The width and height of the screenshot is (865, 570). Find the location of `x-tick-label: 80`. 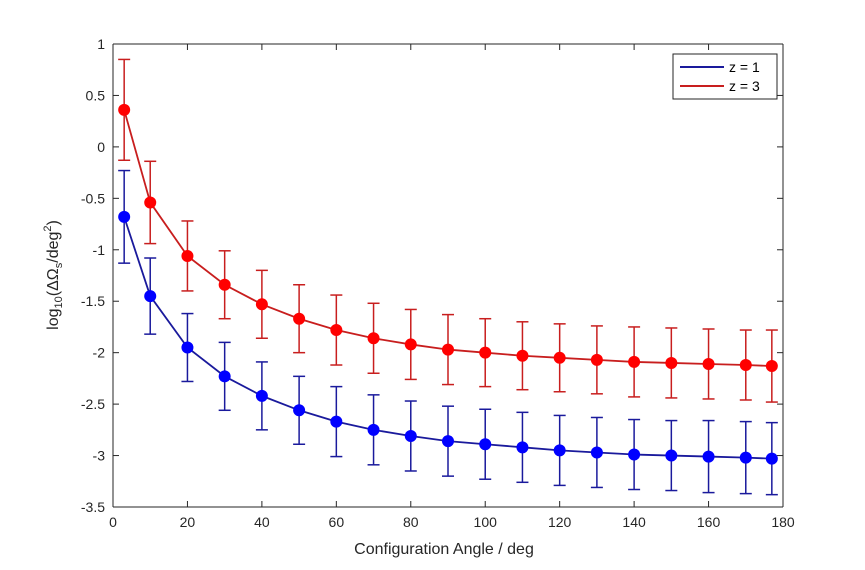

x-tick-label: 80 is located at coordinates (411, 522).